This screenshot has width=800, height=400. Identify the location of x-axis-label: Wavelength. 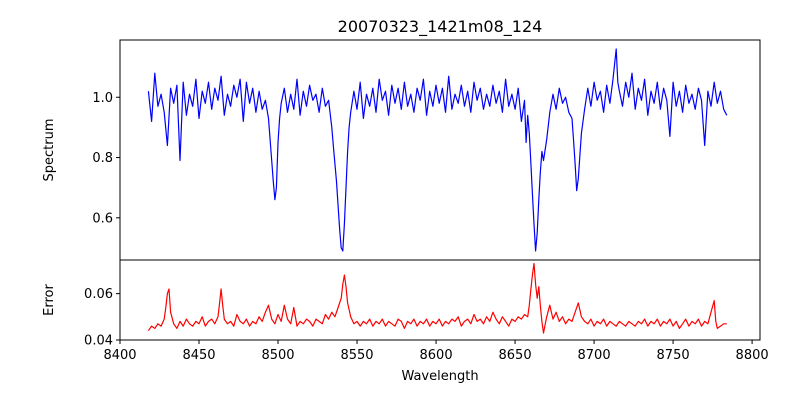
(439, 376).